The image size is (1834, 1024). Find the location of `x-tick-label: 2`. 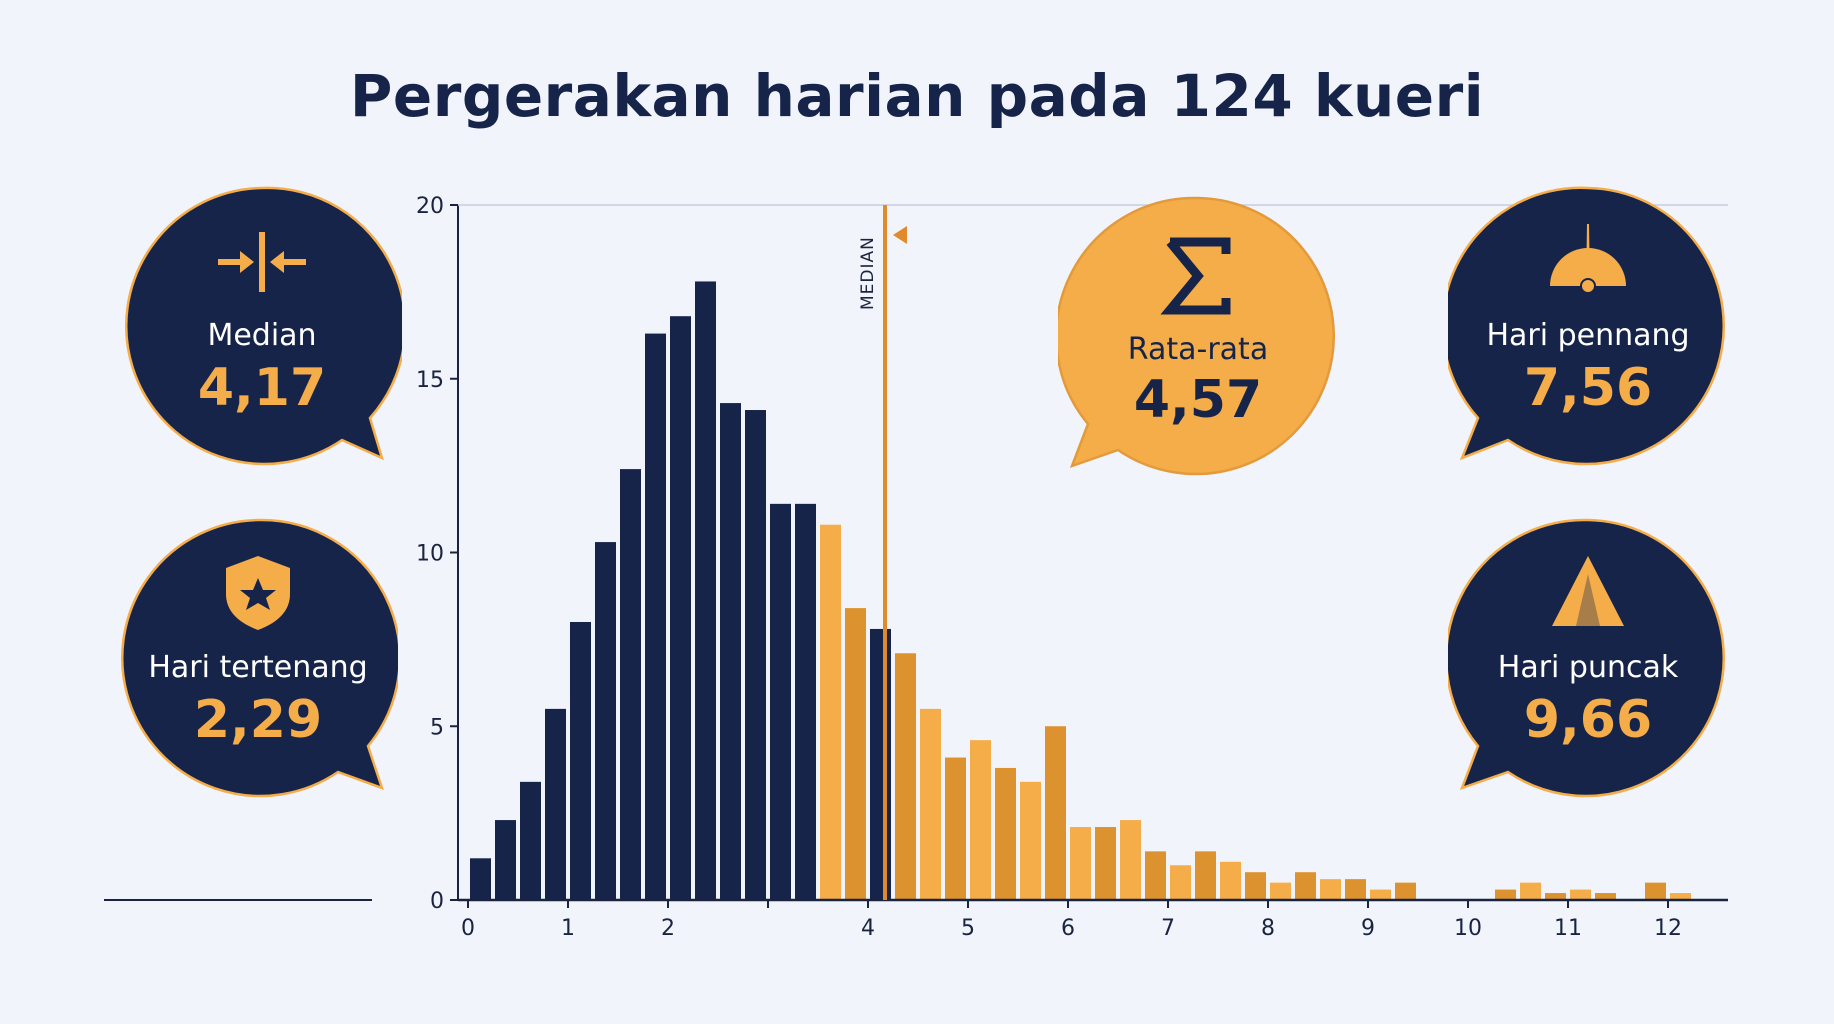

x-tick-label: 2 is located at coordinates (668, 928).